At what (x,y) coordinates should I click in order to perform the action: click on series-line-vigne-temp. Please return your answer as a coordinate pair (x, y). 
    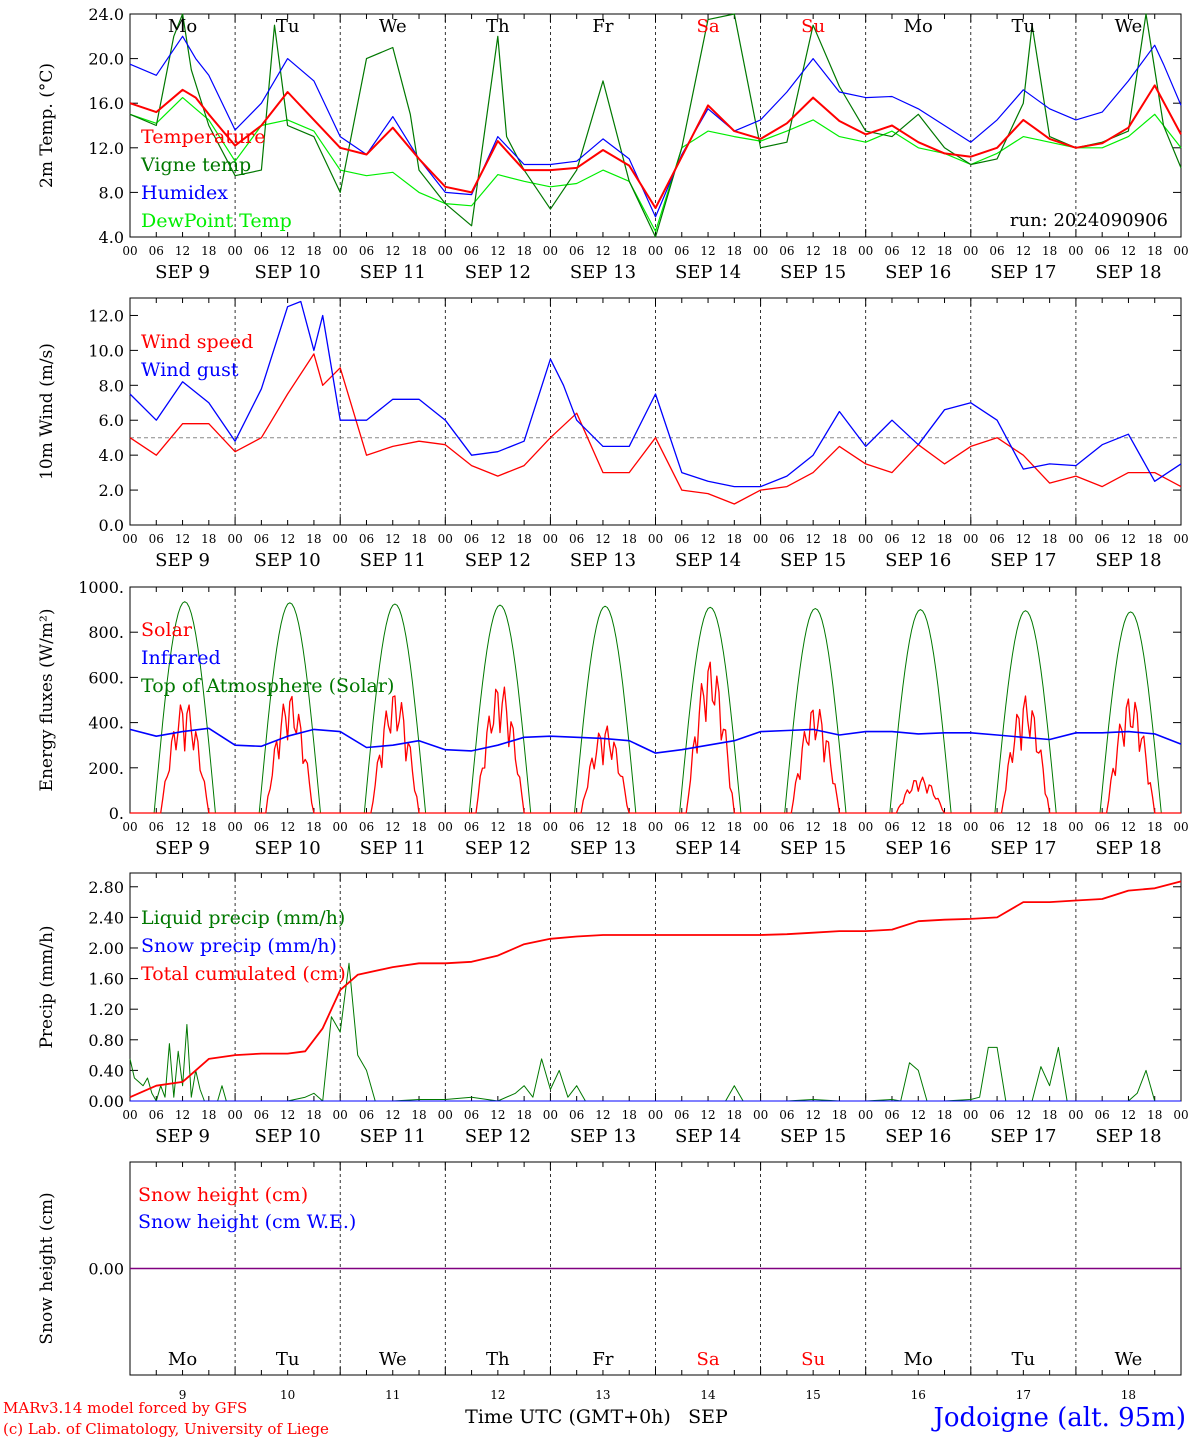
    Looking at the image, I should click on (655, 125).